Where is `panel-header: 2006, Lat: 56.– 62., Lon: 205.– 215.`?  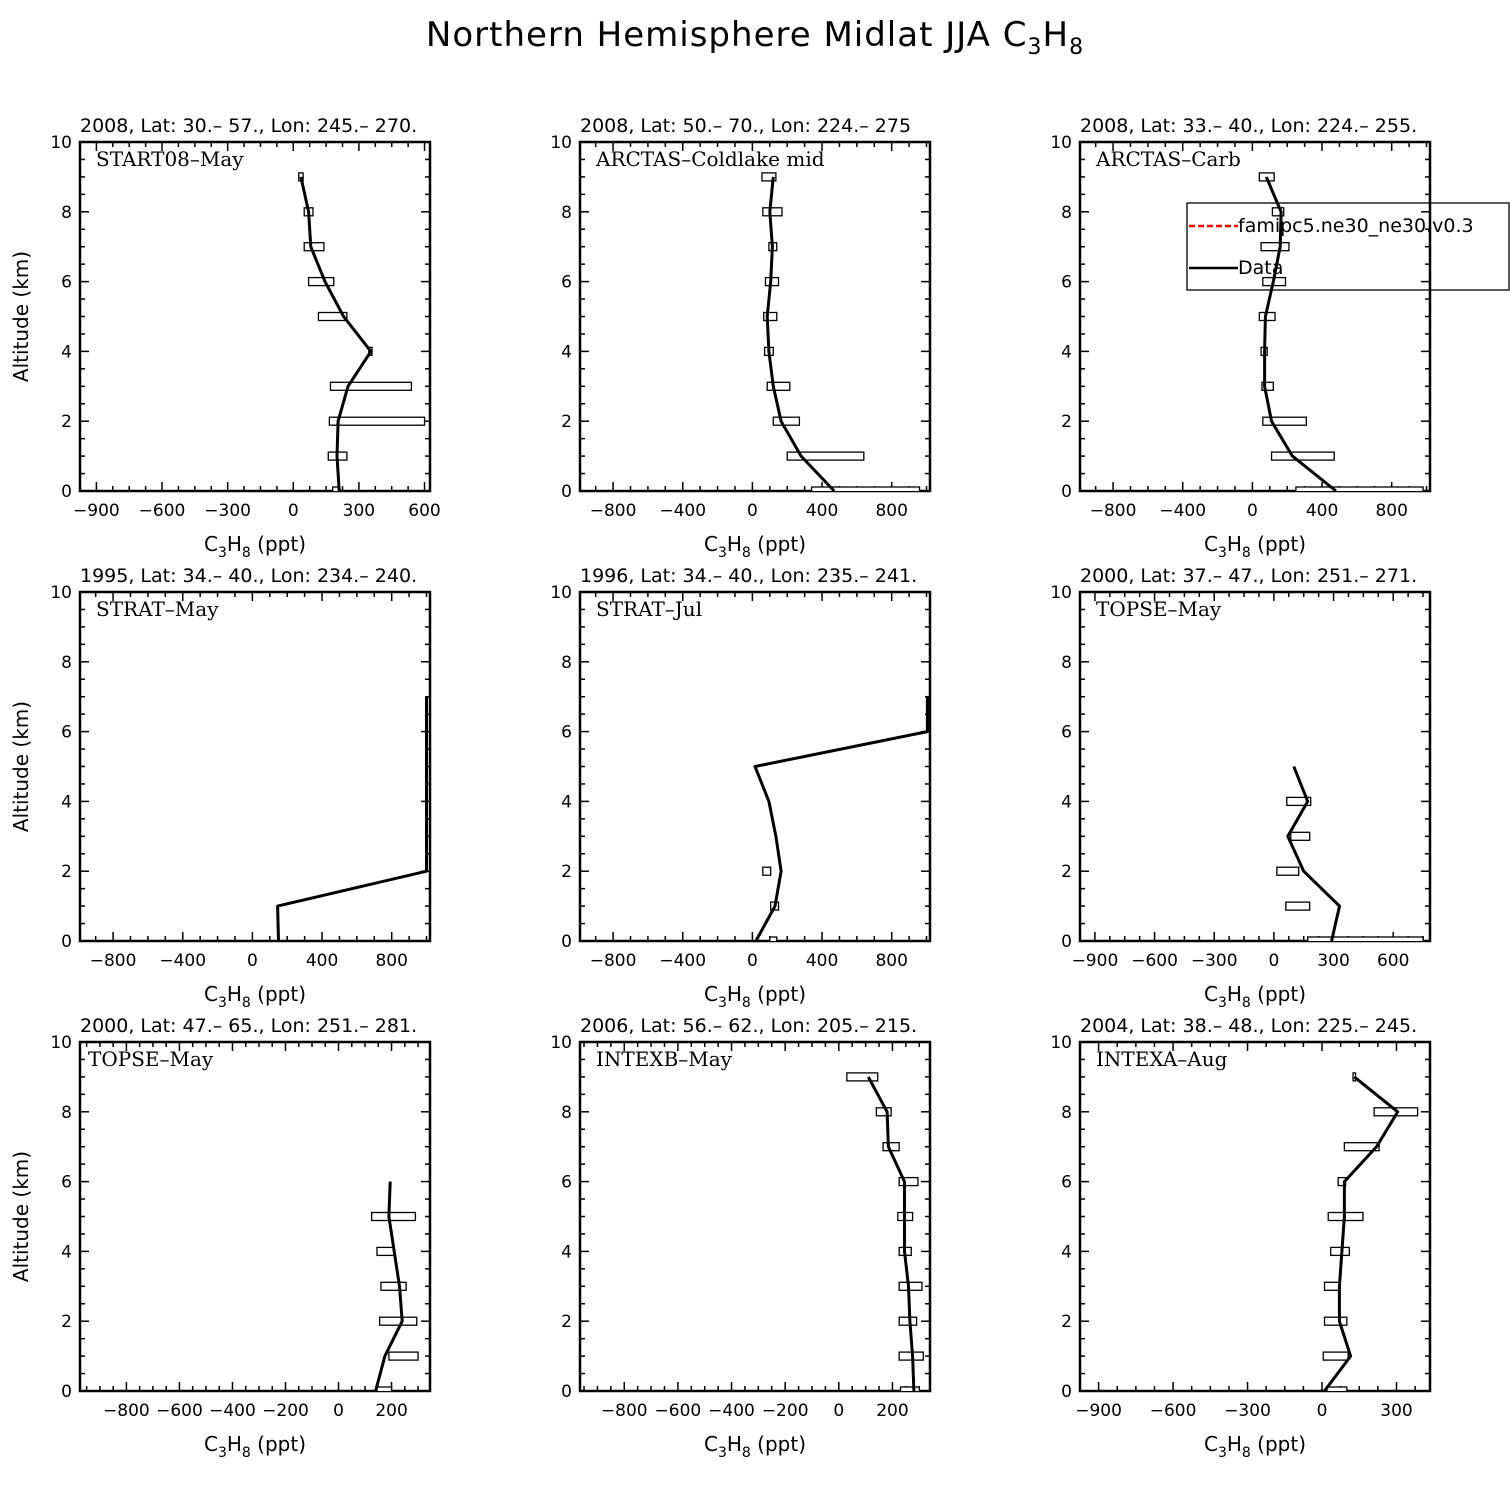 panel-header: 2006, Lat: 56.– 62., Lon: 205.– 215. is located at coordinates (748, 1026).